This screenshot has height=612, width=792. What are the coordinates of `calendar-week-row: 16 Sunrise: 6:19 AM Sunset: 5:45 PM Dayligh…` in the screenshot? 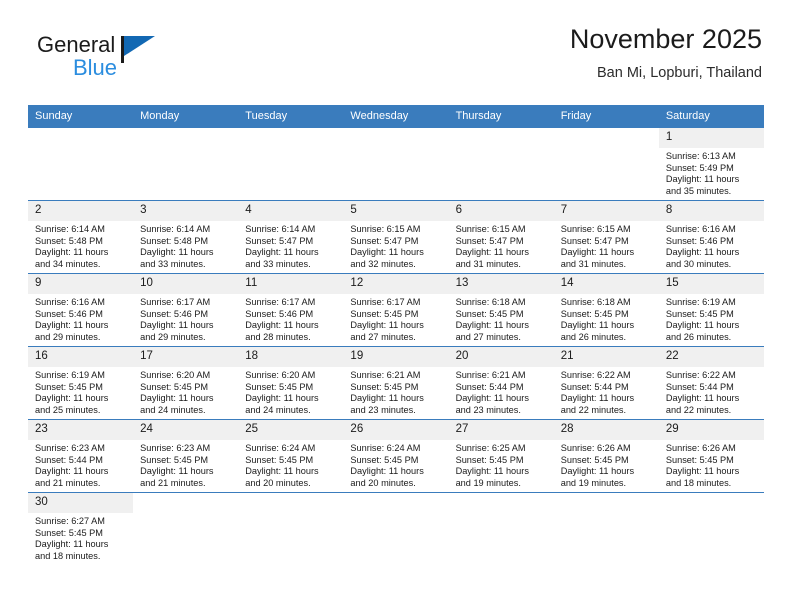 It's located at (396, 383).